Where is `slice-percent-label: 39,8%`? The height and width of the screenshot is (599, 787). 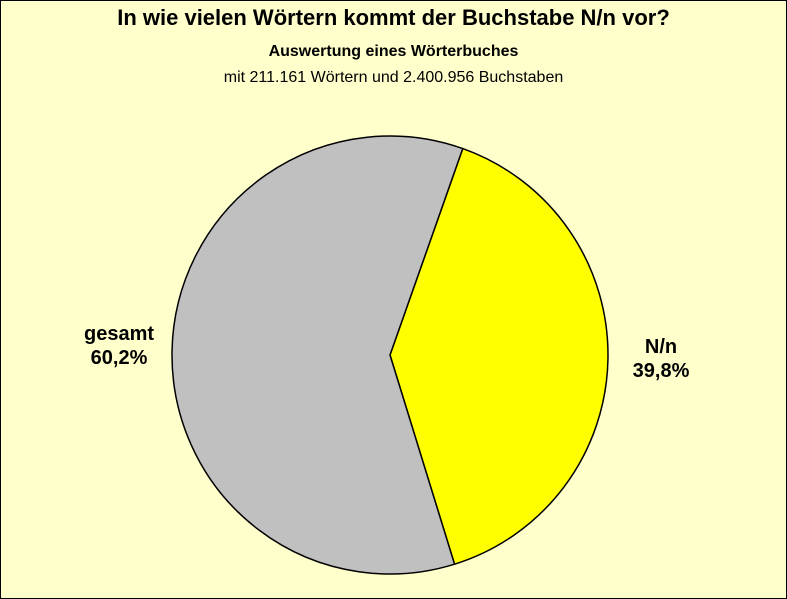
slice-percent-label: 39,8% is located at coordinates (661, 371).